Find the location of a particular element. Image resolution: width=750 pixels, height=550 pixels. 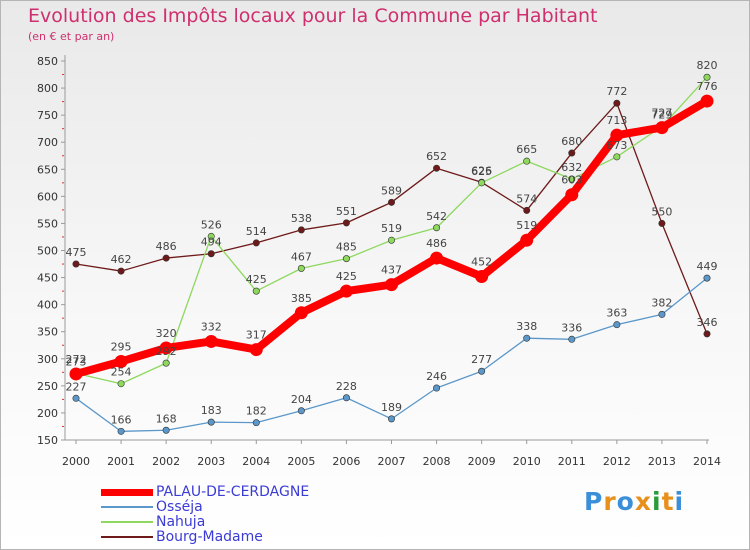

data-label: 452 is located at coordinates (481, 261).